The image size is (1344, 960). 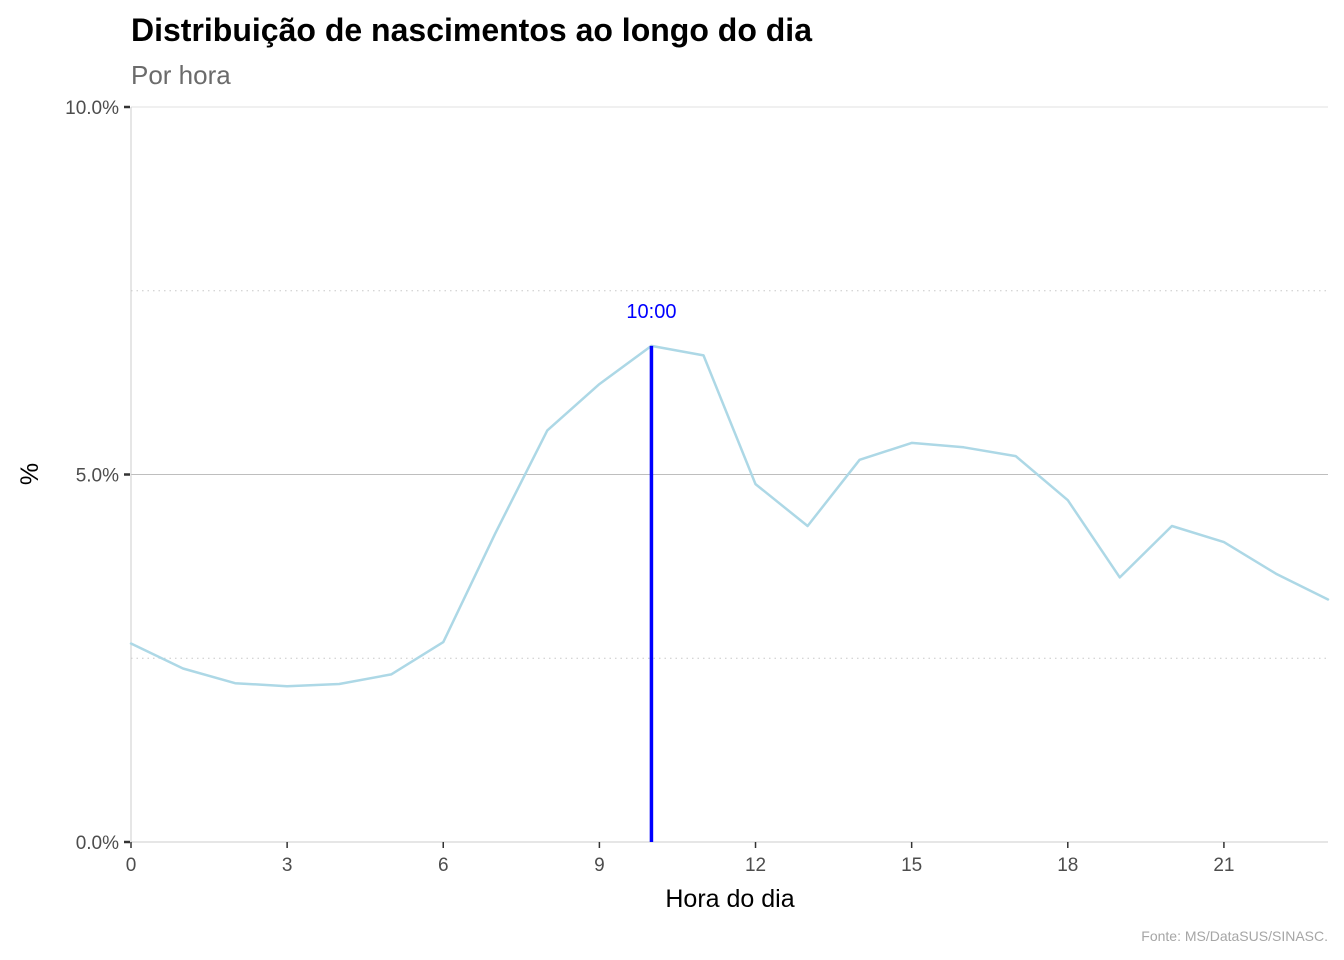 What do you see at coordinates (97, 476) in the screenshot?
I see `y-tick-label: 5.0%` at bounding box center [97, 476].